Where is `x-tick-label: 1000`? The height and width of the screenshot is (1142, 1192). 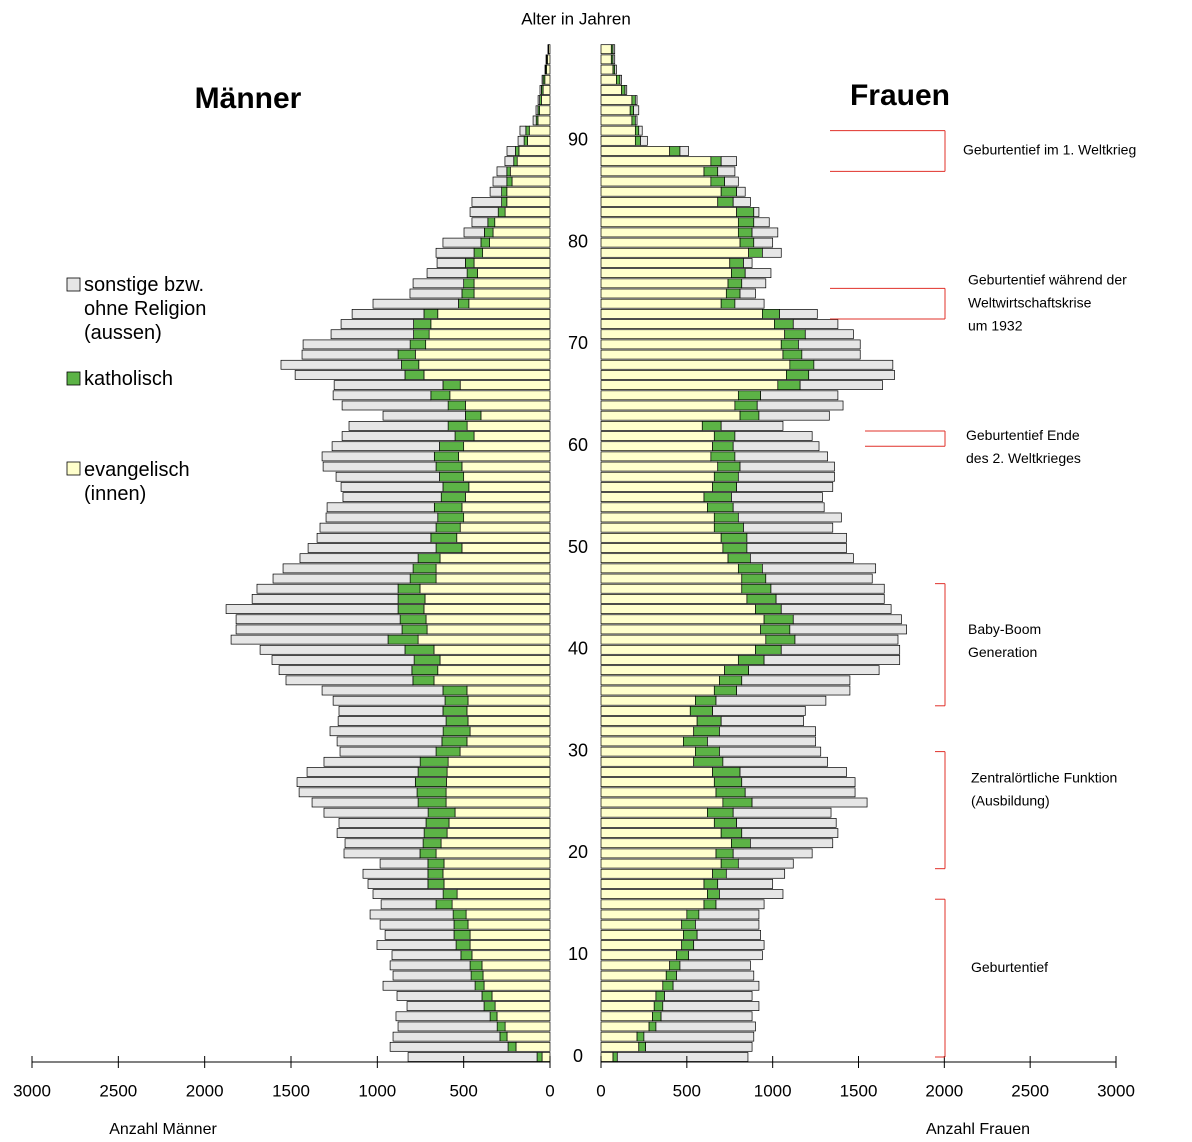
x-tick-label: 1000 is located at coordinates (773, 1090).